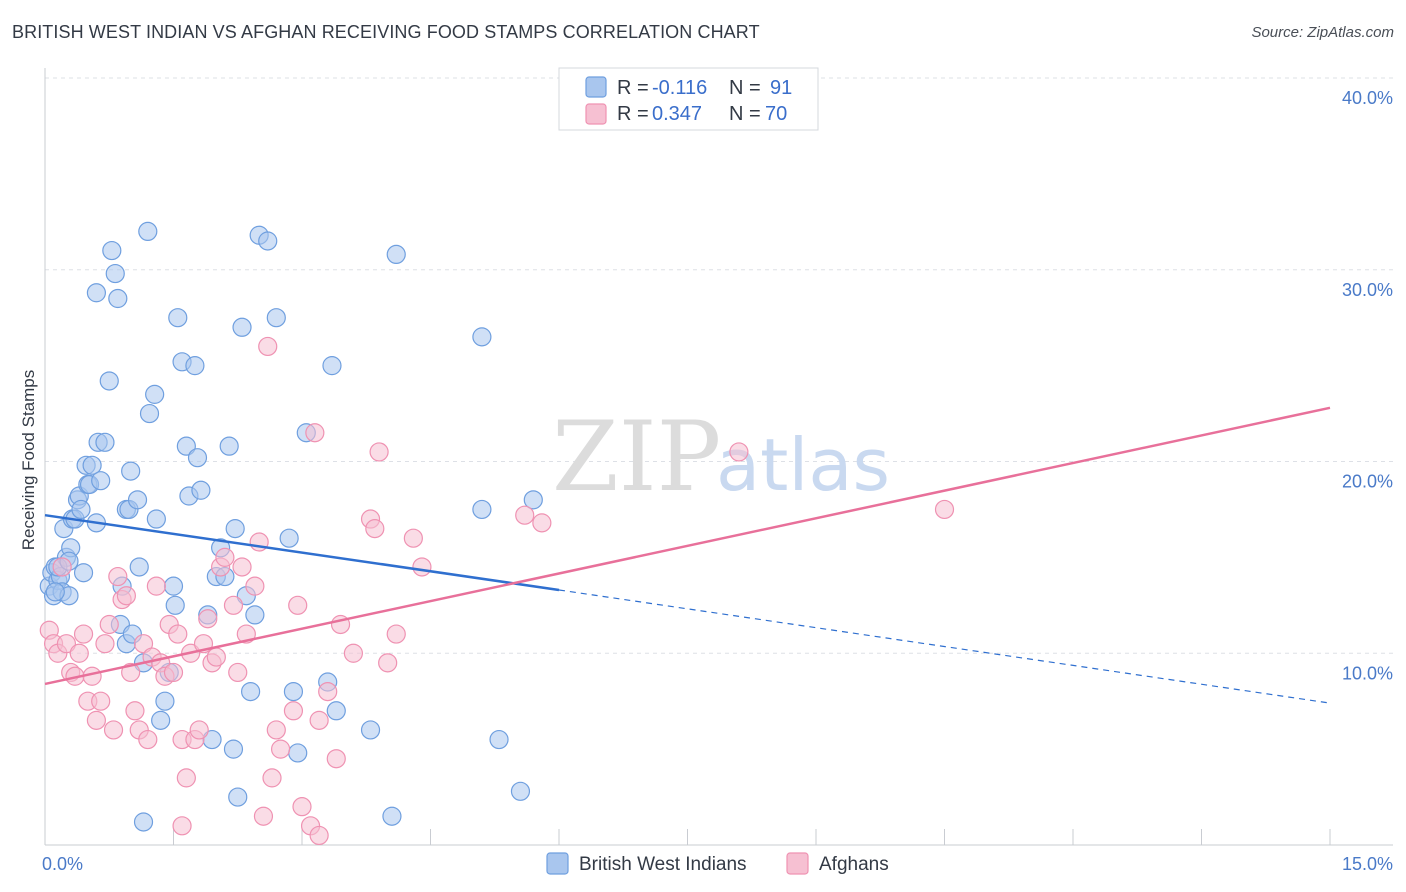 The width and height of the screenshot is (1406, 892). What do you see at coordinates (677, 114) in the screenshot?
I see `legend-r-value-2: 0.347` at bounding box center [677, 114].